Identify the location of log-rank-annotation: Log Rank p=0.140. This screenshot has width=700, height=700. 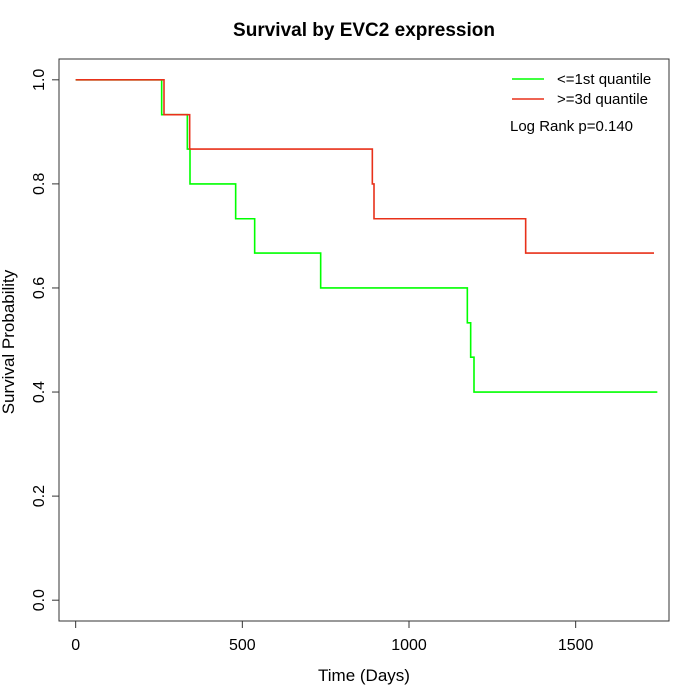
(571, 126).